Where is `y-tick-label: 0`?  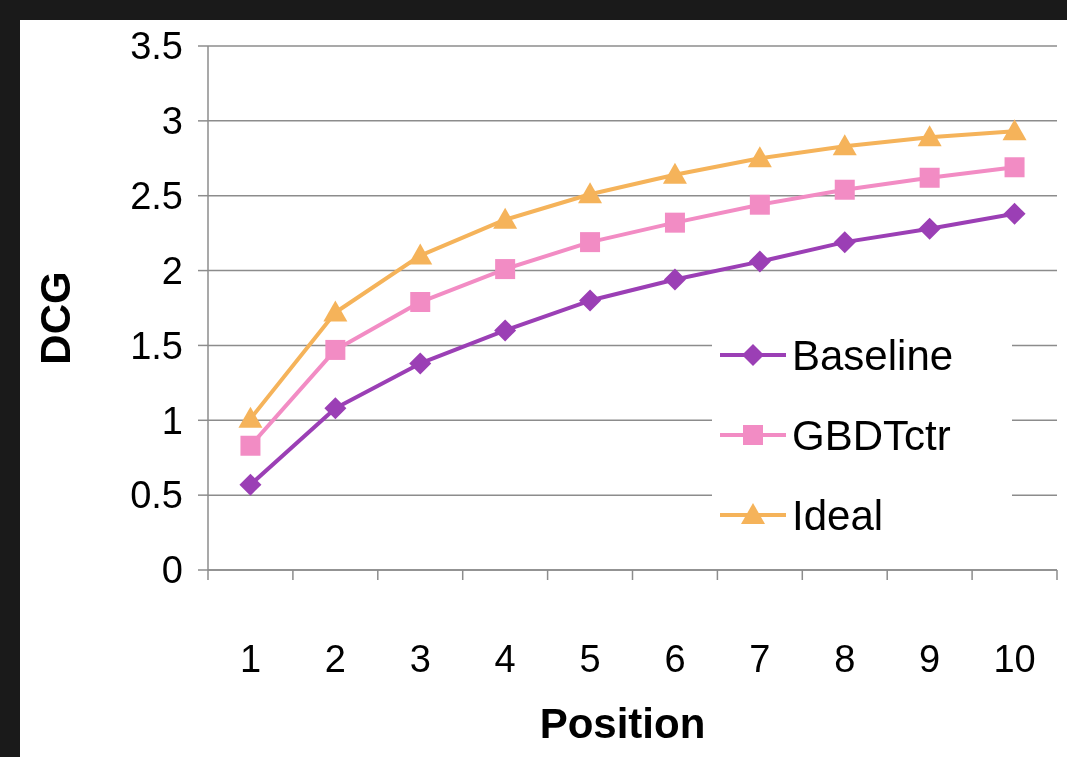 y-tick-label: 0 is located at coordinates (172, 570).